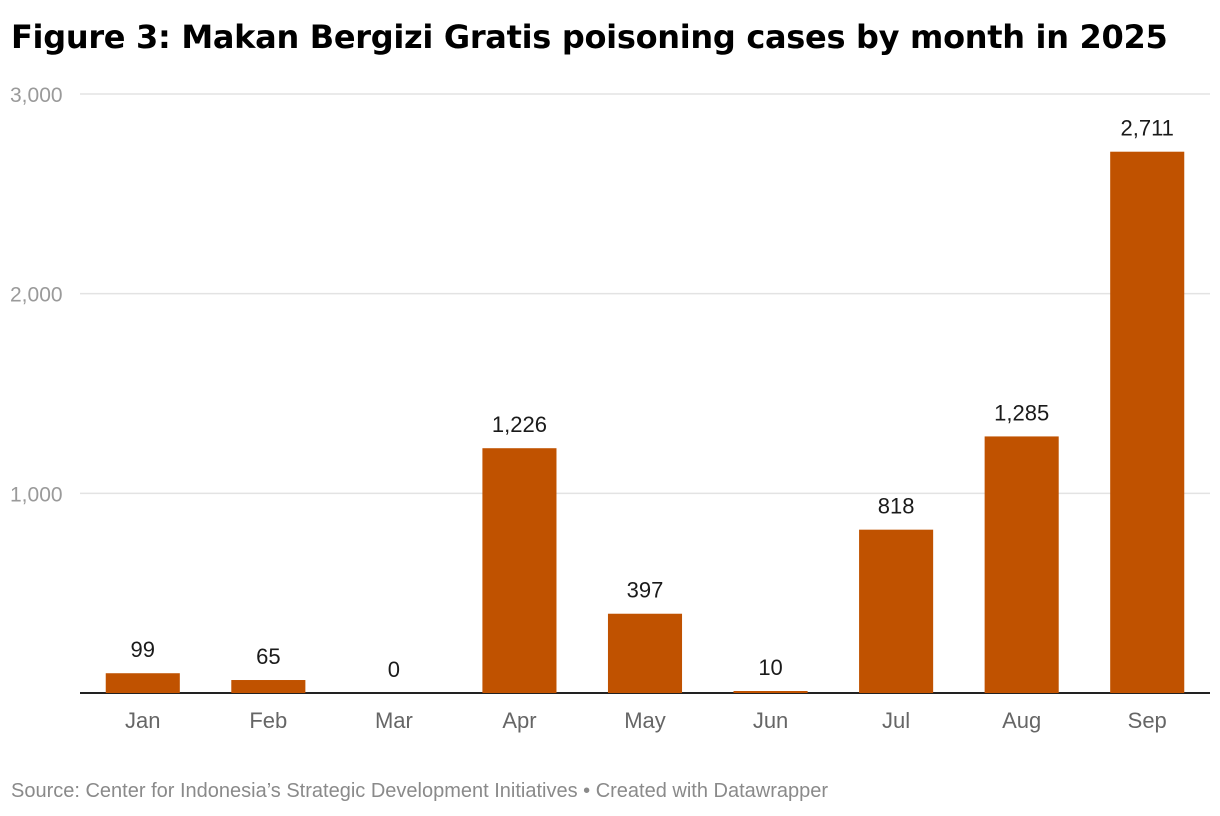 The width and height of the screenshot is (1220, 816). Describe the element at coordinates (519, 720) in the screenshot. I see `x-tick-apr: Apr` at that location.